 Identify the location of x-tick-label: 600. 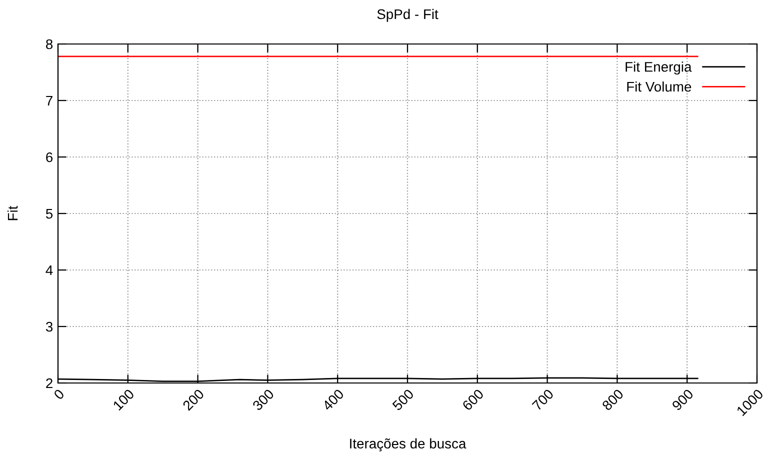
(473, 399).